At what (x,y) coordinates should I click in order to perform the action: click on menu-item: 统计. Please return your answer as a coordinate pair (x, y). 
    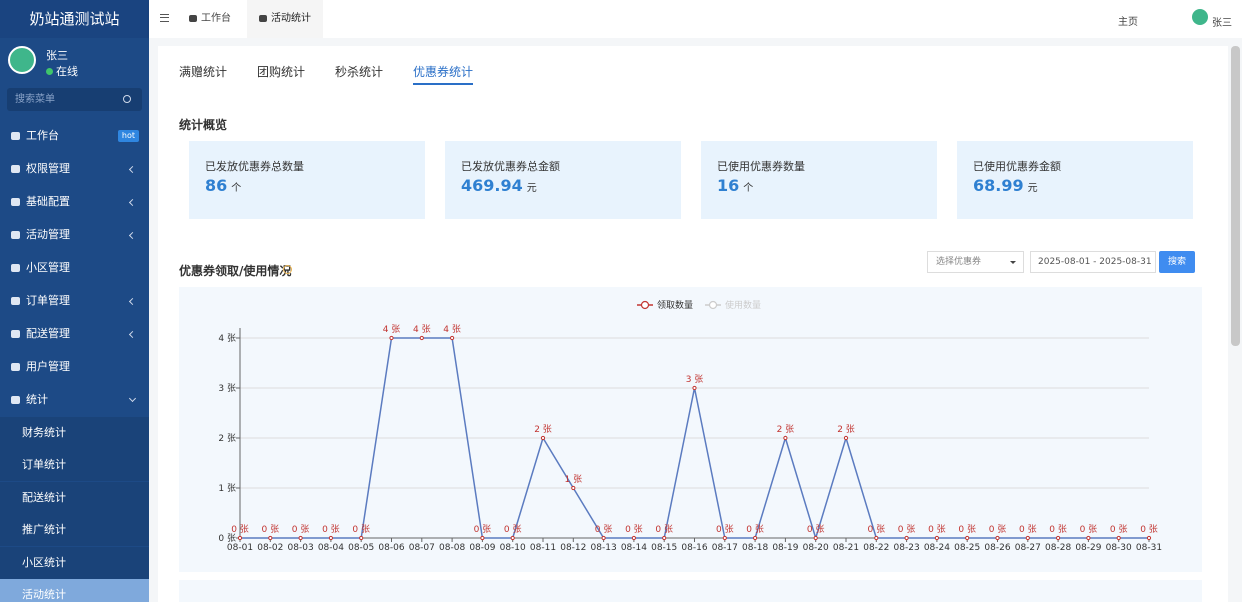
    Looking at the image, I should click on (74, 400).